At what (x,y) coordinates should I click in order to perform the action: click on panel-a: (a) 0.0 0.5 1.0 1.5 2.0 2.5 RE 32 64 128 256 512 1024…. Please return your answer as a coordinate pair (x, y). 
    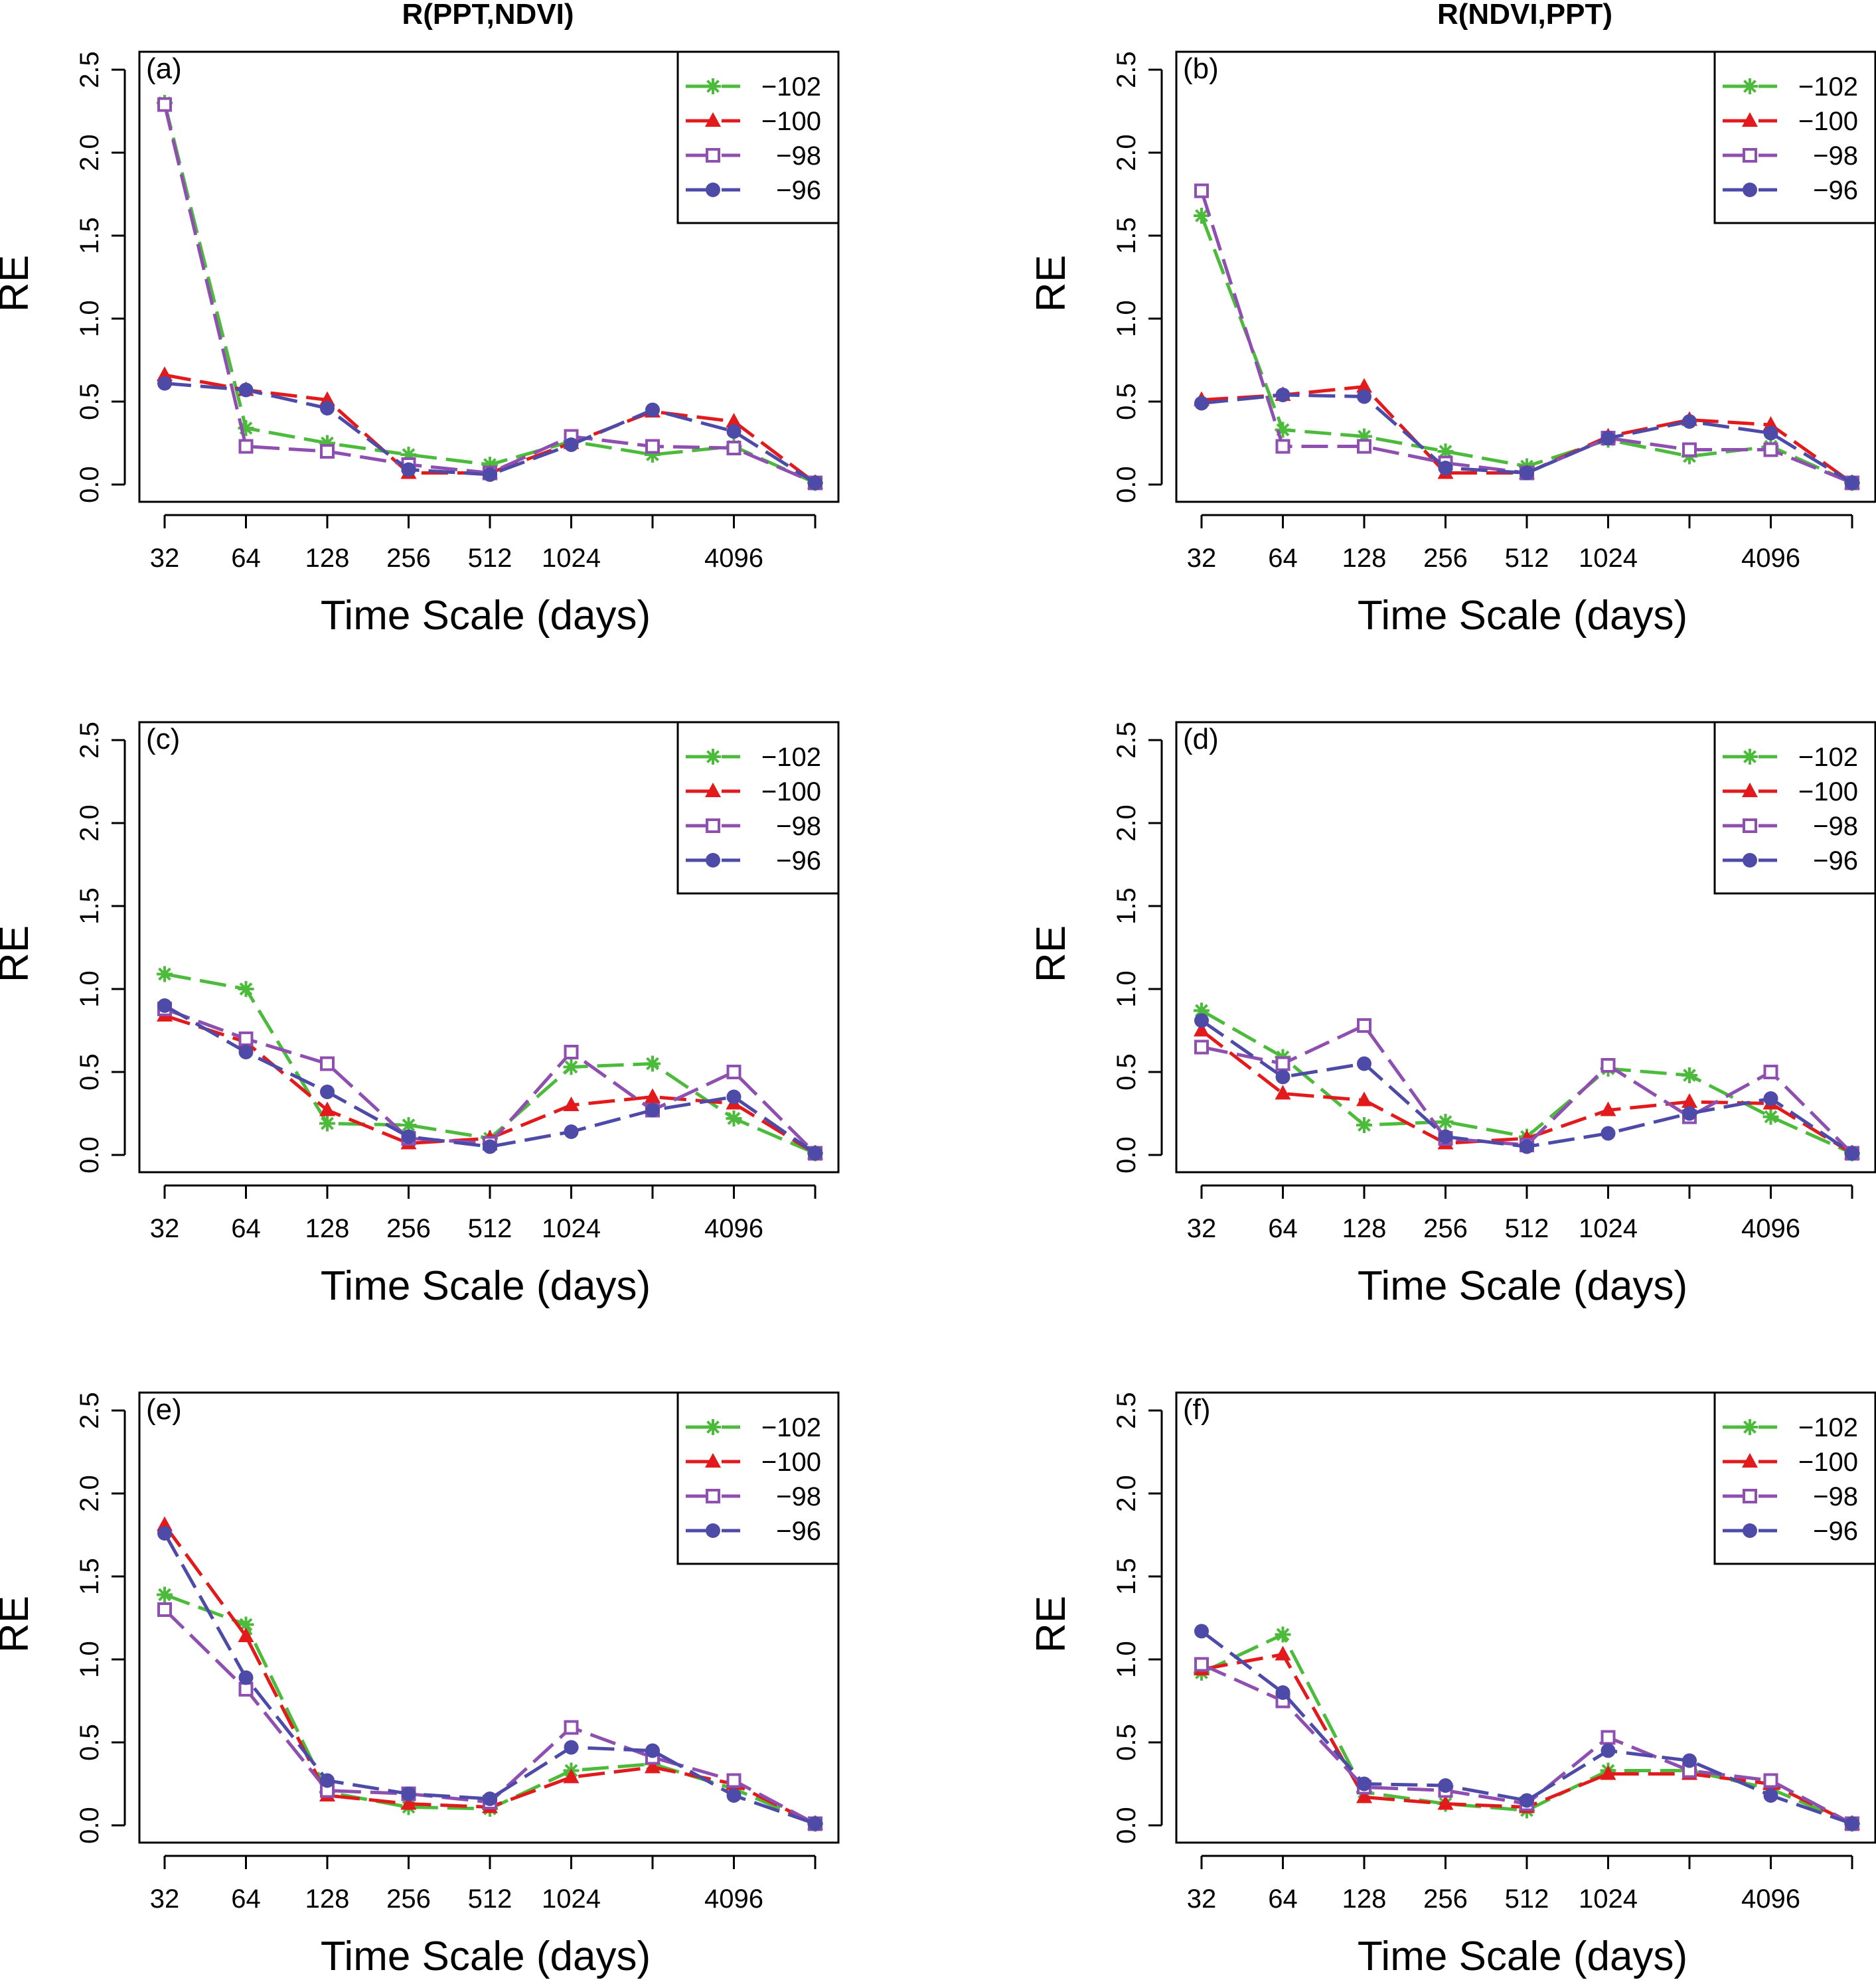
    Looking at the image, I should click on (420, 344).